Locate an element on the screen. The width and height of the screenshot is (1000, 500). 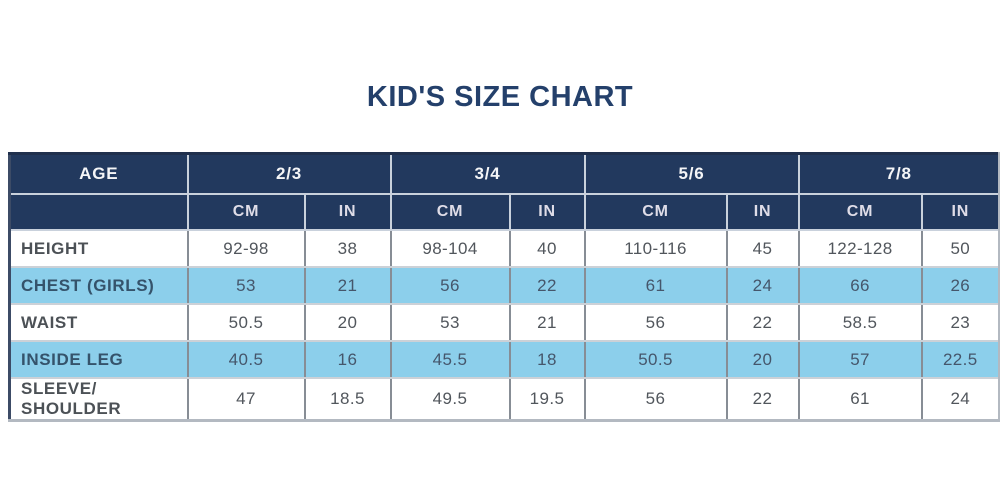
table-cell: 58.5 is located at coordinates (860, 322).